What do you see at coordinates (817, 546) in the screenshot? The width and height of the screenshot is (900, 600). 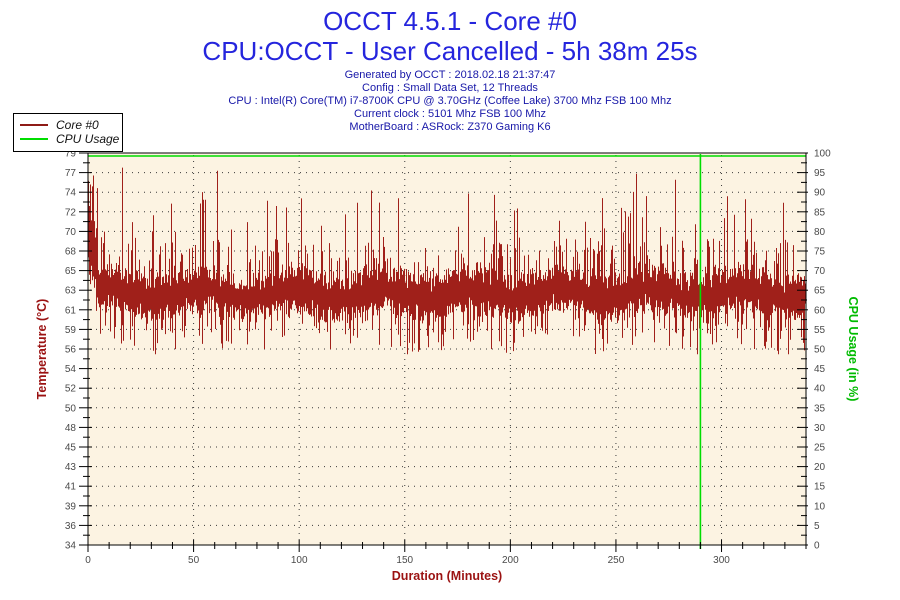 I see `y-right-tick-label: 0` at bounding box center [817, 546].